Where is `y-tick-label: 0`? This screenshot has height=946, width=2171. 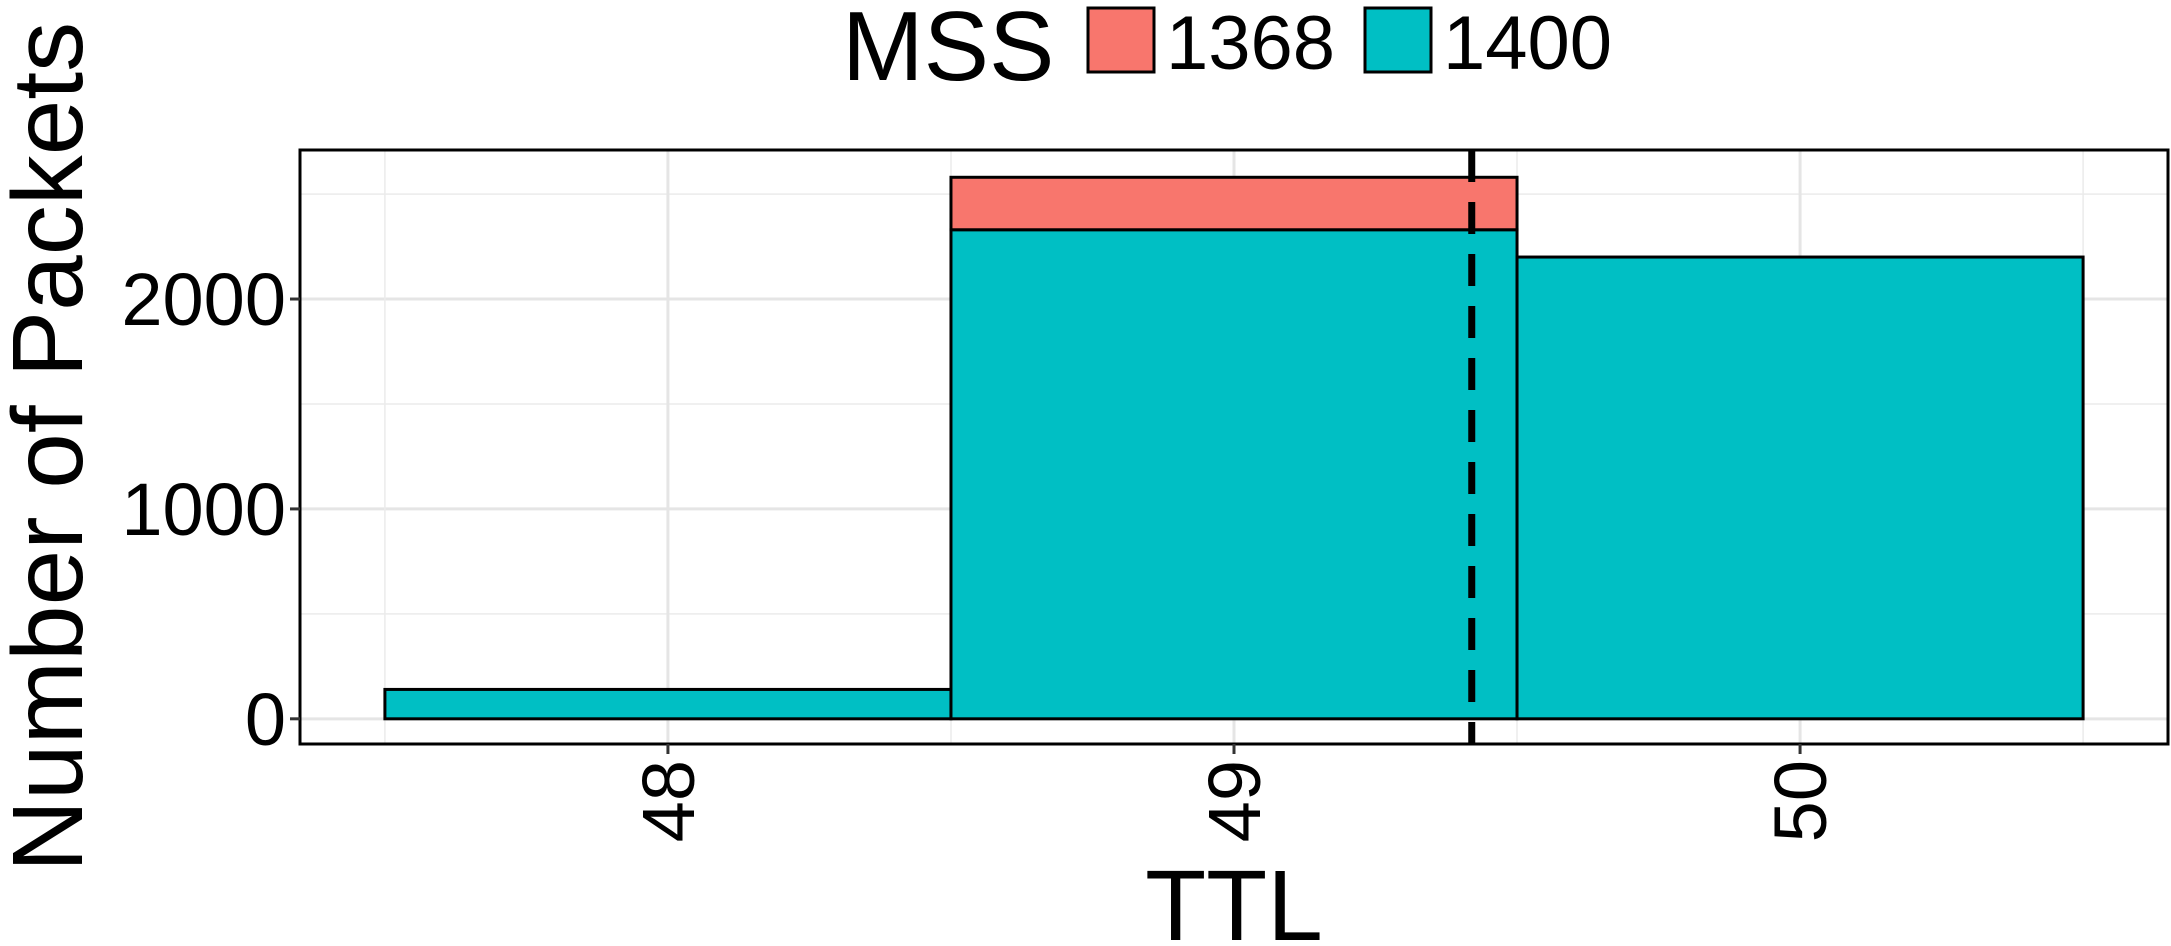
y-tick-label: 0 is located at coordinates (265, 719).